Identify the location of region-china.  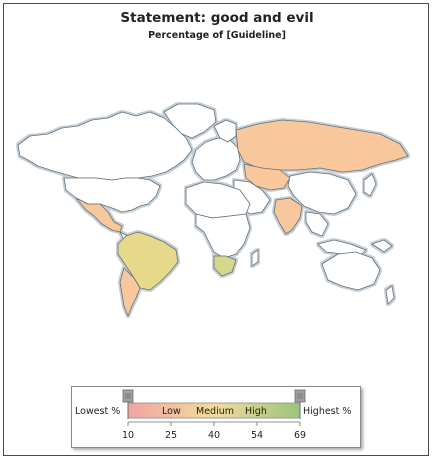
(322, 193).